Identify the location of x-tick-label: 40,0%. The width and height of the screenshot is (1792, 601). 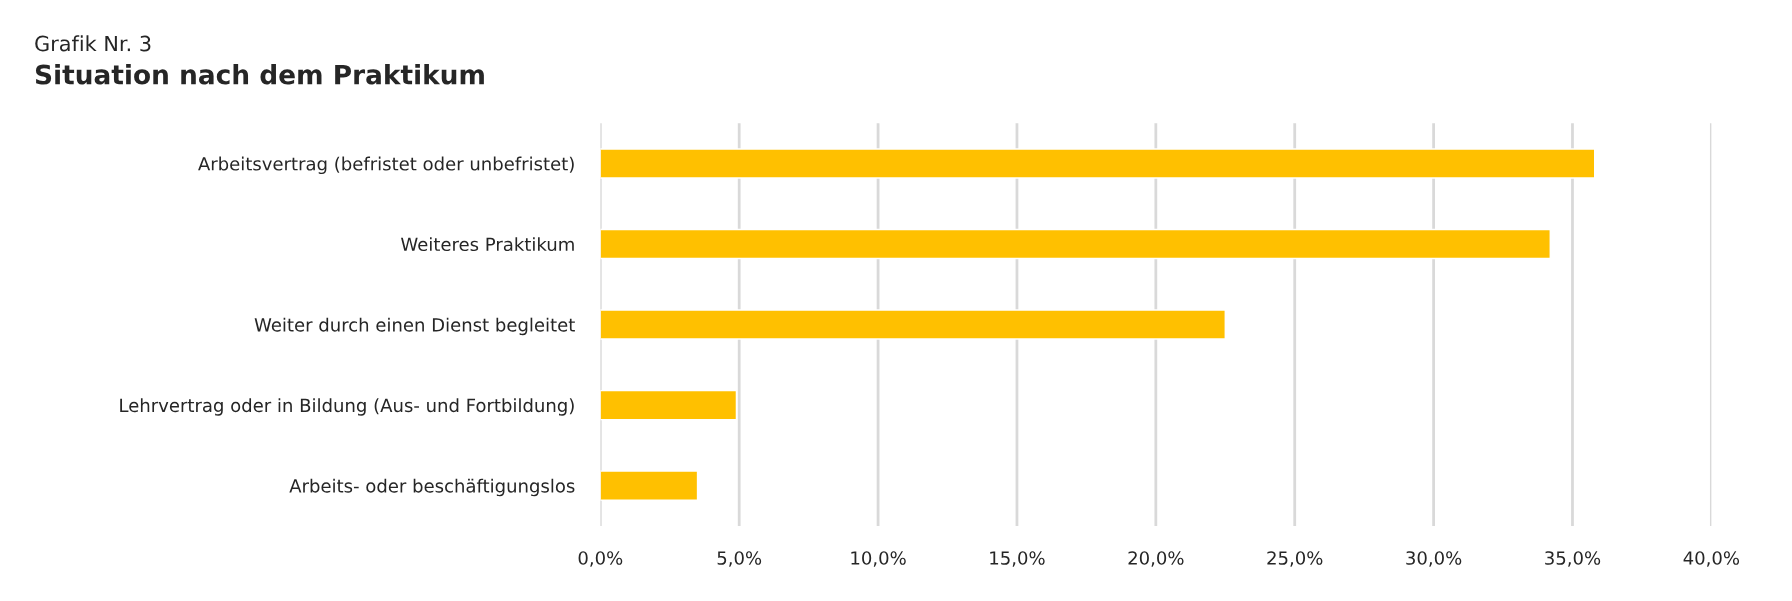
(1711, 559).